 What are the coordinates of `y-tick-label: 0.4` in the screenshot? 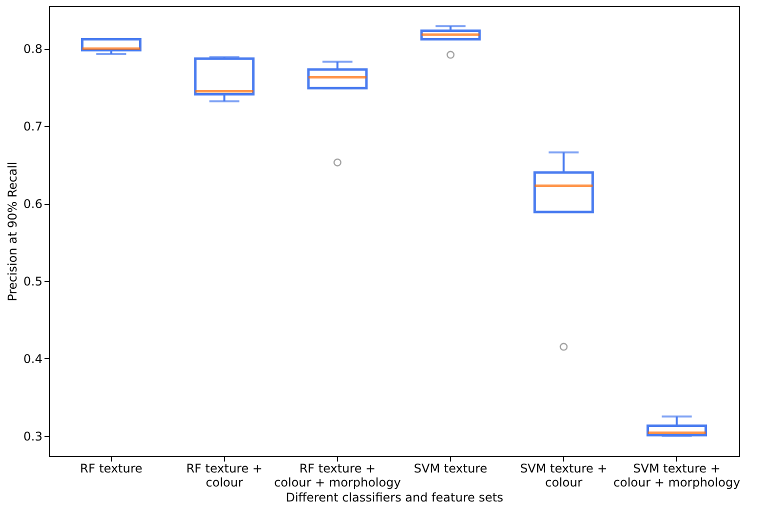 It's located at (32, 359).